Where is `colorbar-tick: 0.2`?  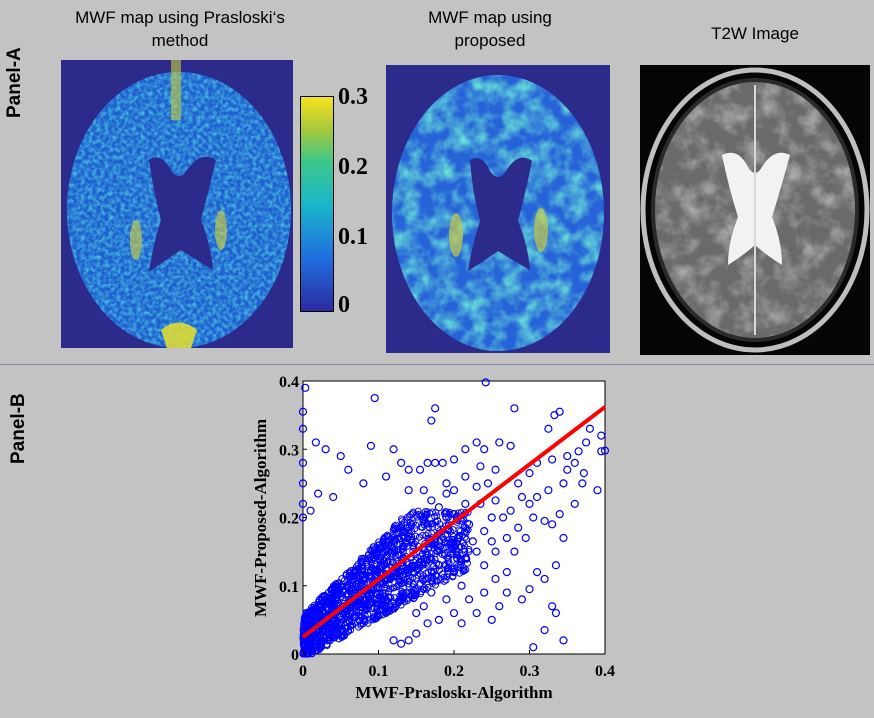
colorbar-tick: 0.2 is located at coordinates (353, 167).